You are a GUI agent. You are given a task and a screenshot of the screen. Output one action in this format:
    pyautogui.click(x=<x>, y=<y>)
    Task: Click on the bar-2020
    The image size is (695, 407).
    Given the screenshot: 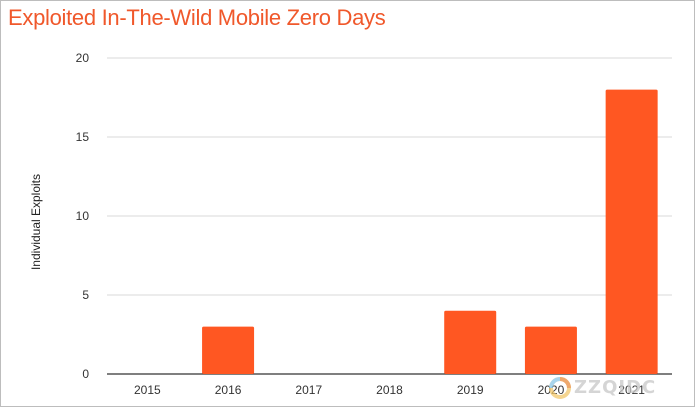 What is the action you would take?
    pyautogui.click(x=550, y=350)
    